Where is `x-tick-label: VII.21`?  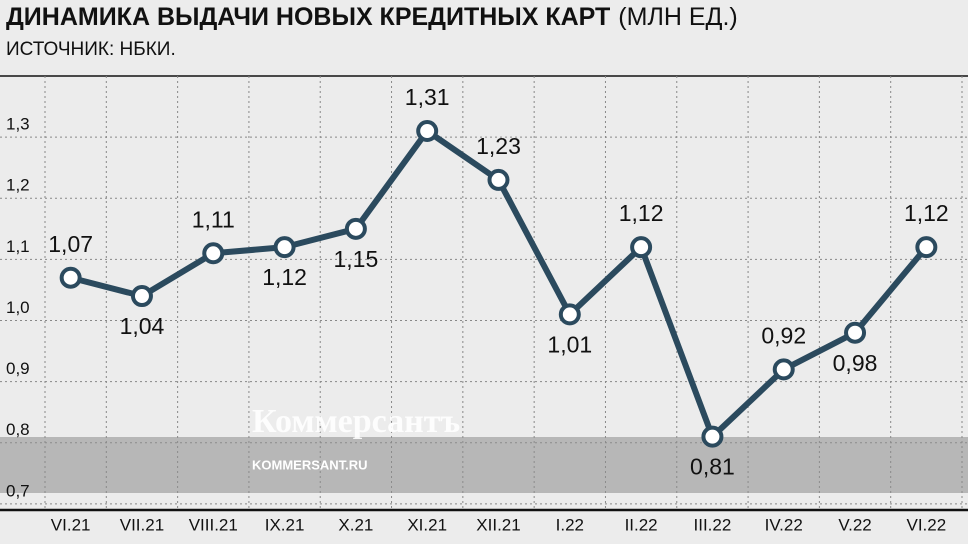
x-tick-label: VII.21 is located at coordinates (142, 524).